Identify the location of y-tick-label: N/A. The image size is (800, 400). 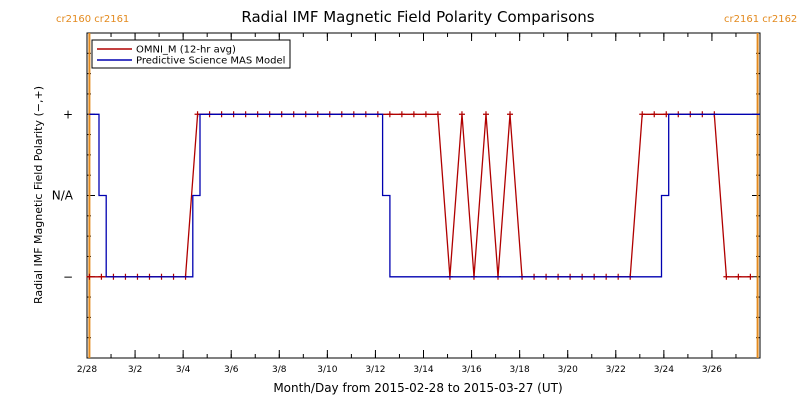
(63, 196).